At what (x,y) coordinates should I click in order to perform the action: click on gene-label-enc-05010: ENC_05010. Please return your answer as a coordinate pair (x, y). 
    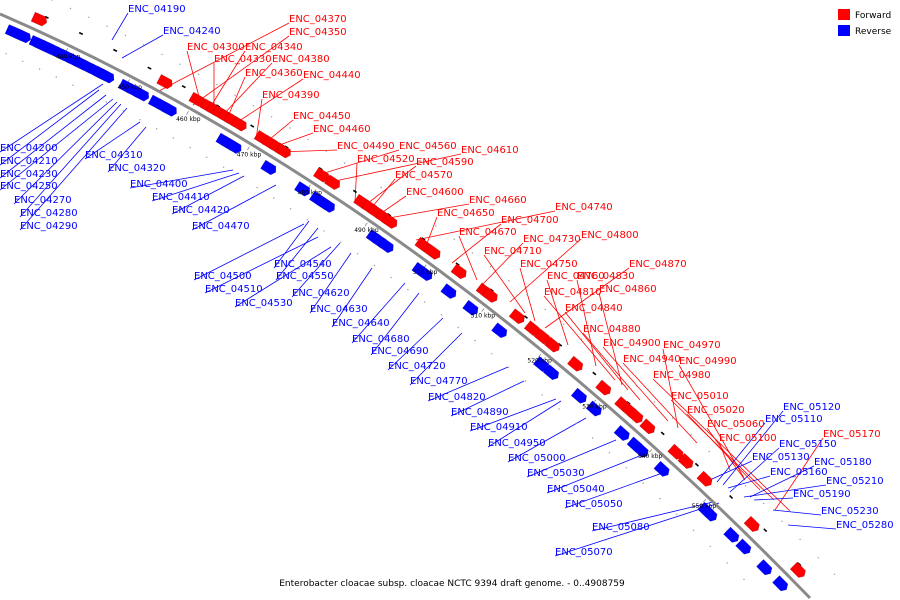
    Looking at the image, I should click on (700, 396).